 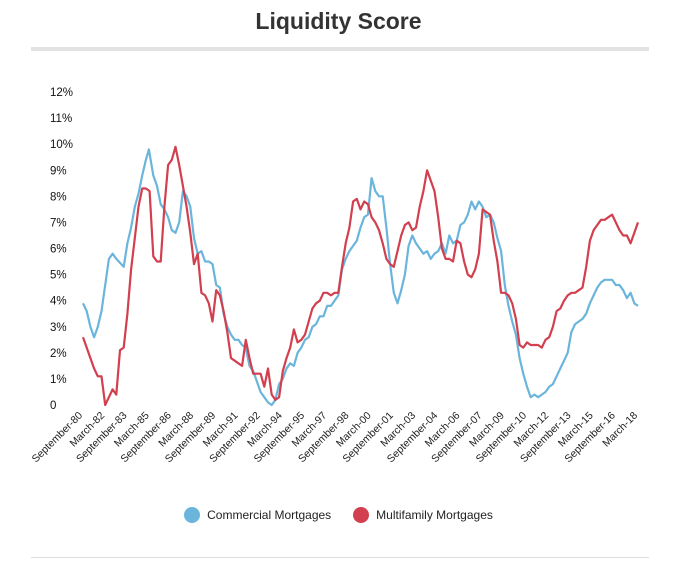 I want to click on legend-item-multifamily: Multifamily Mortgages, so click(x=423, y=515).